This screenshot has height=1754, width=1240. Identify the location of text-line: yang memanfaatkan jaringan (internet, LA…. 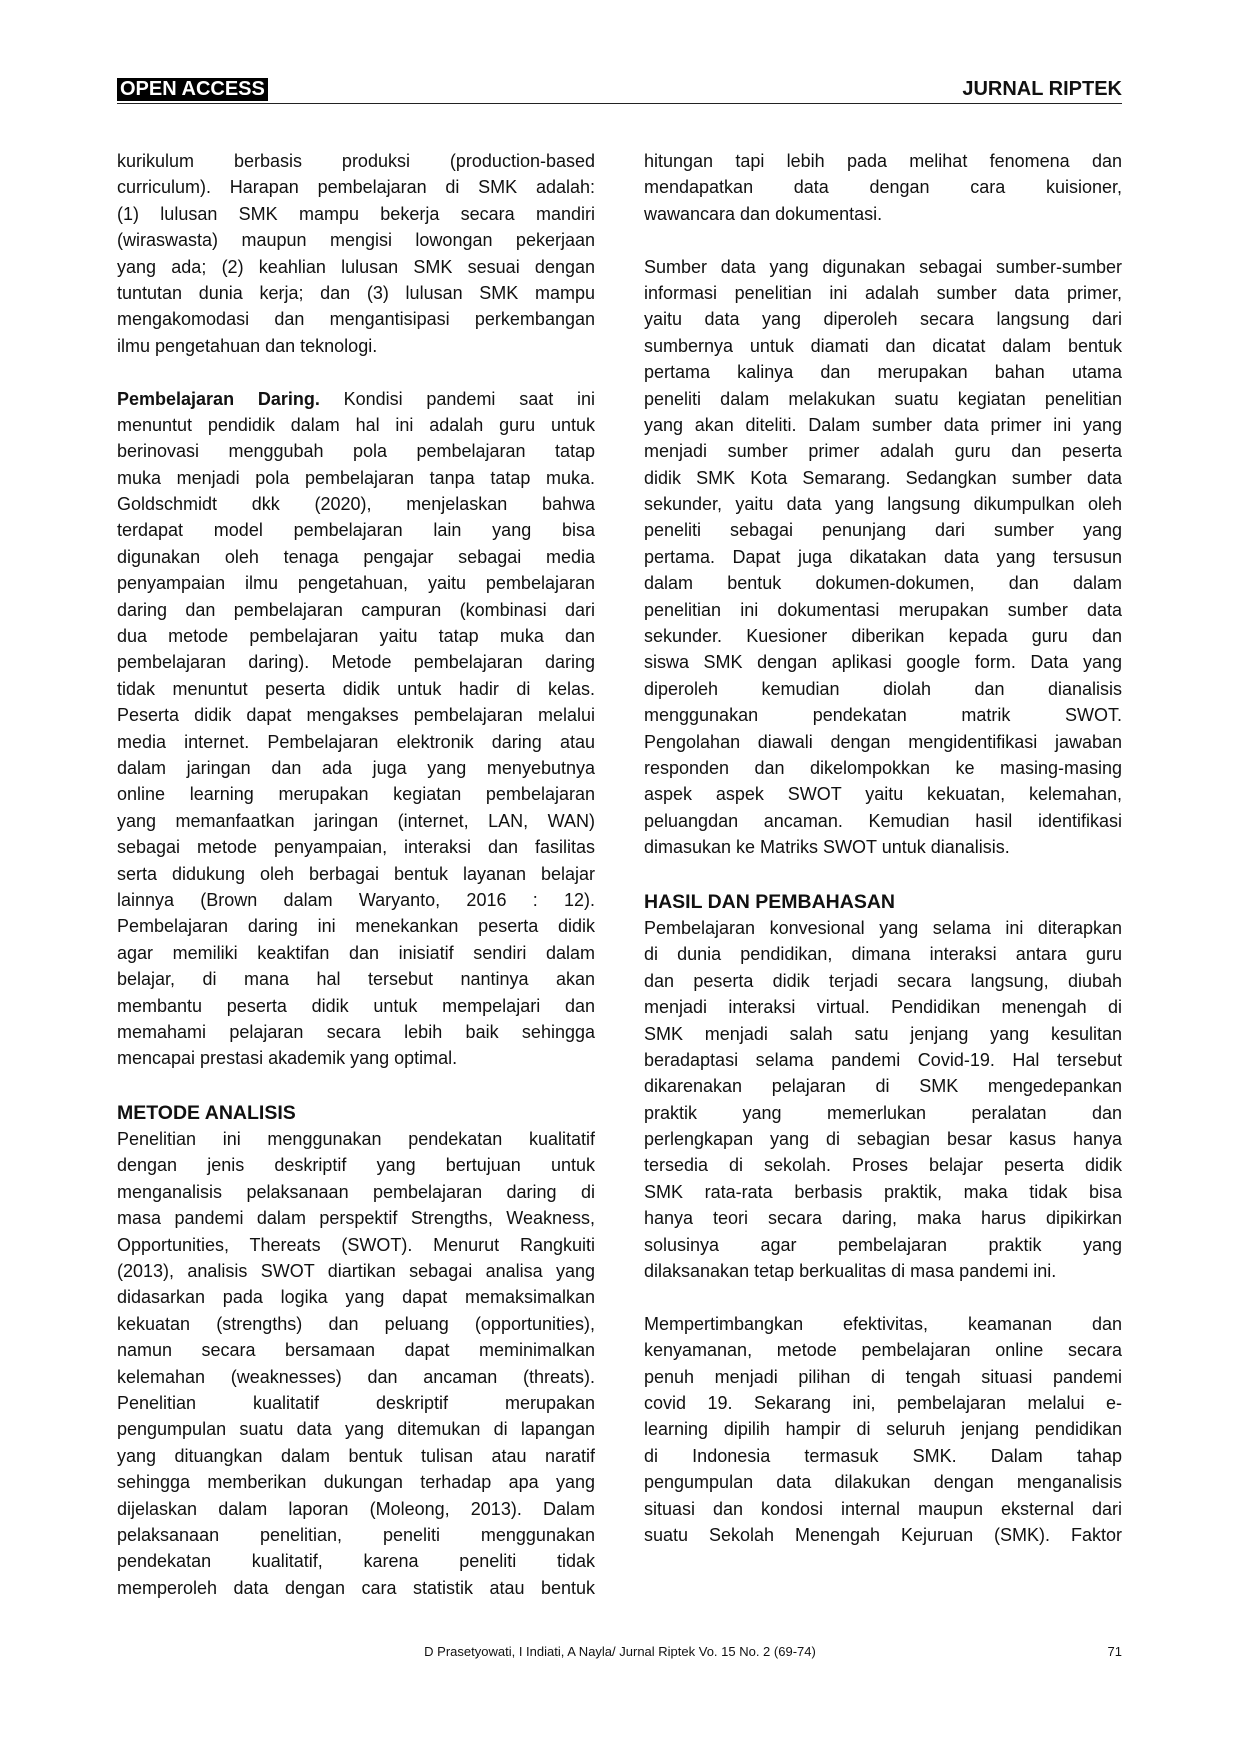
(356, 820).